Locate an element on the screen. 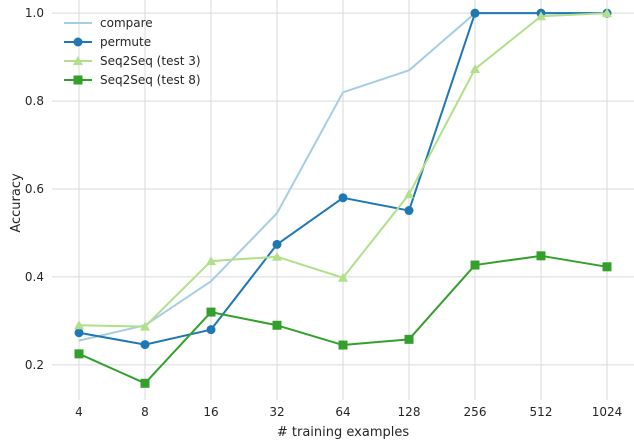  legend-item: Seq2Seq (test 3) is located at coordinates (132, 61).